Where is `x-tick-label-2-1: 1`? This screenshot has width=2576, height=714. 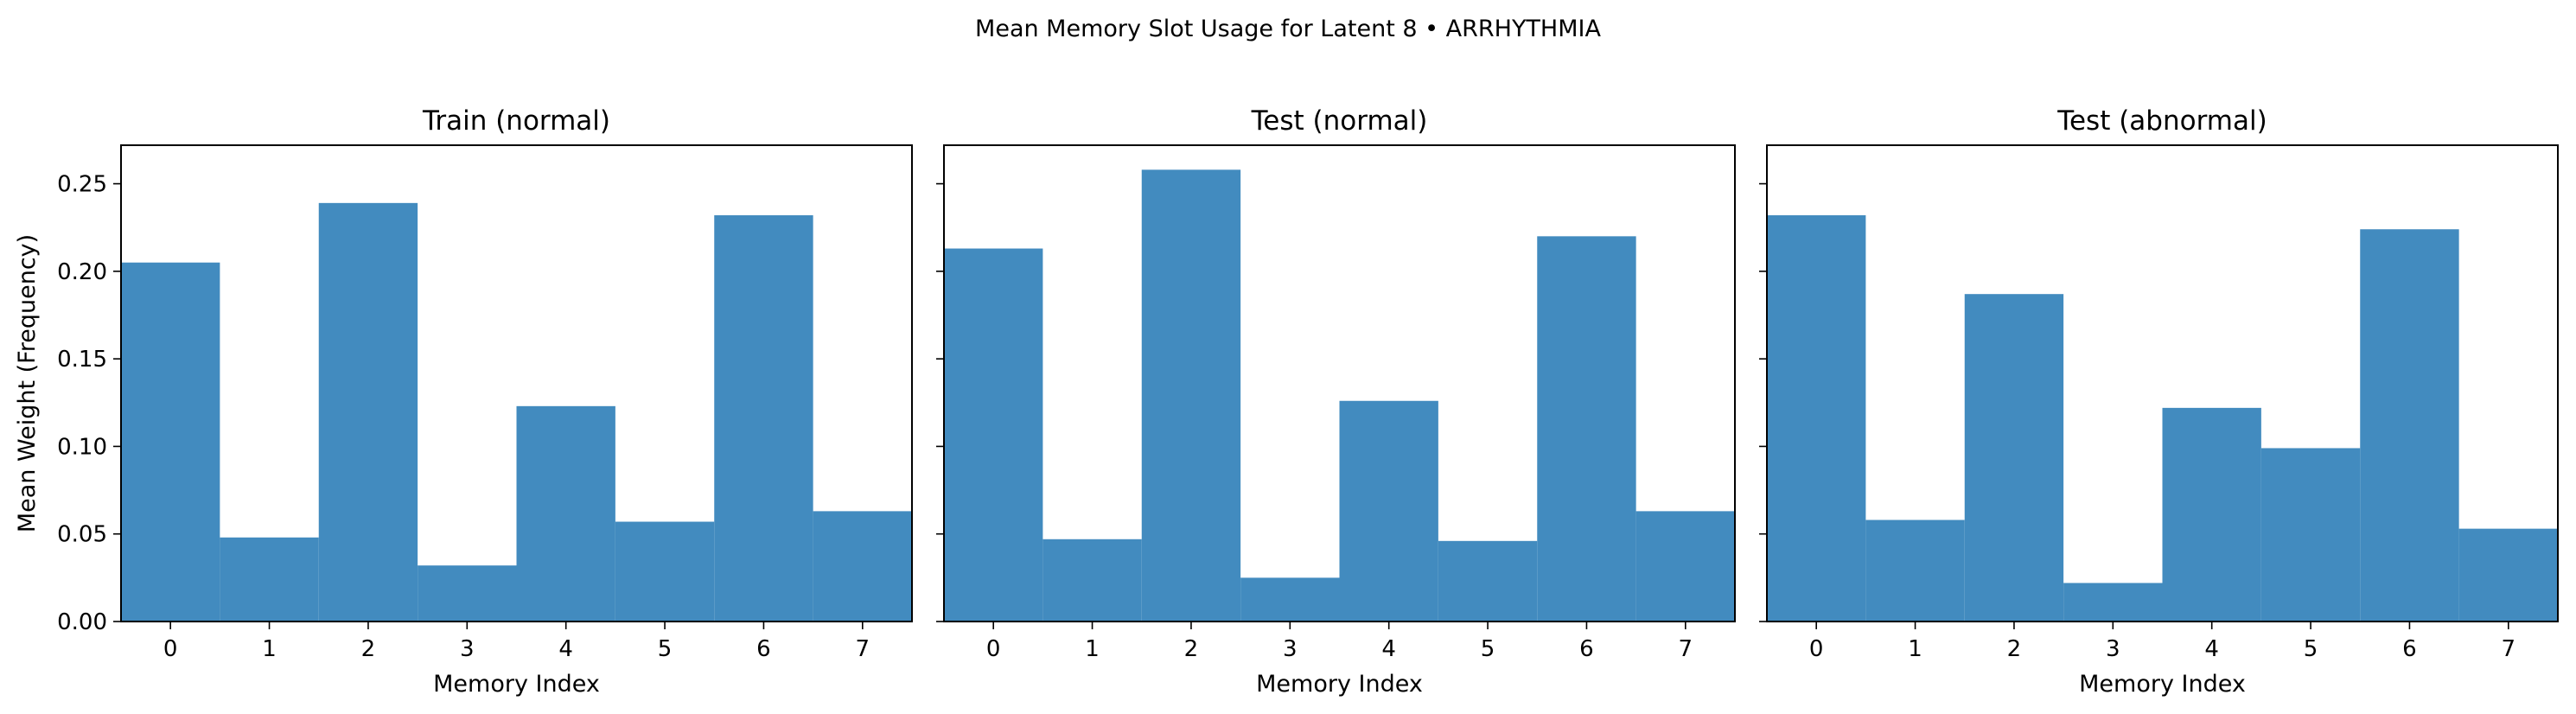 x-tick-label-2-1: 1 is located at coordinates (1915, 649).